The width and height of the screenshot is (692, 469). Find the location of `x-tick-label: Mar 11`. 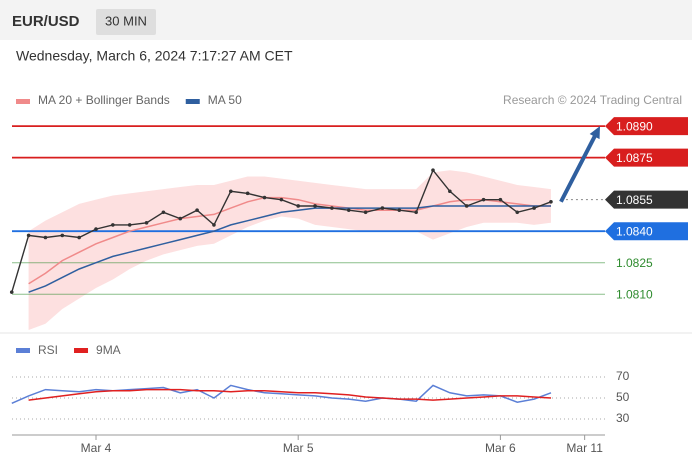

x-tick-label: Mar 11 is located at coordinates (584, 448).